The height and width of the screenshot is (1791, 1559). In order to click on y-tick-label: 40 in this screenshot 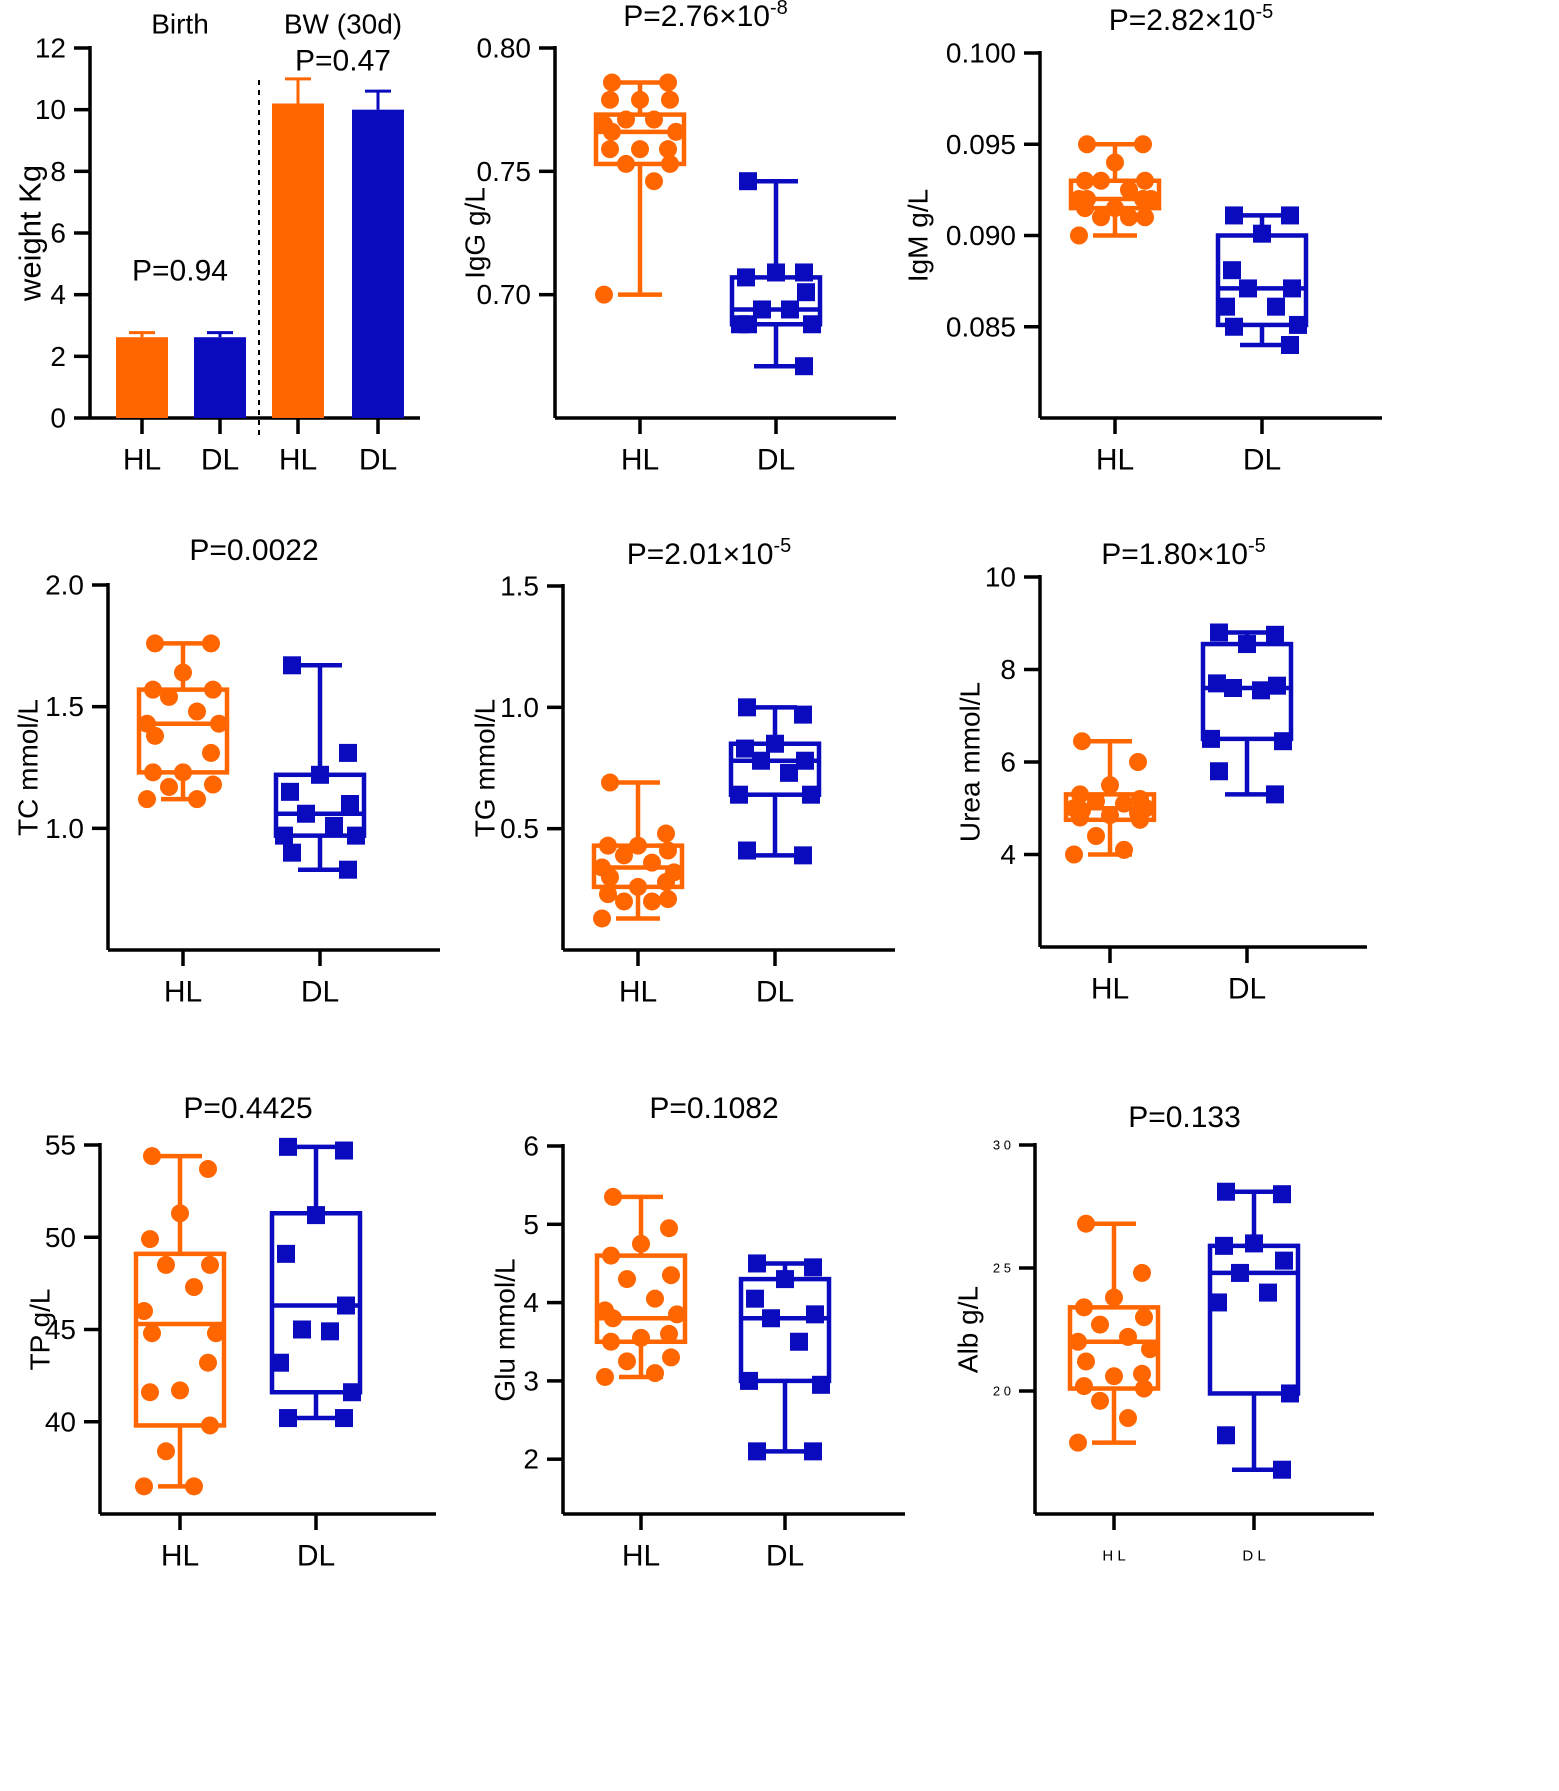, I will do `click(60, 1421)`.